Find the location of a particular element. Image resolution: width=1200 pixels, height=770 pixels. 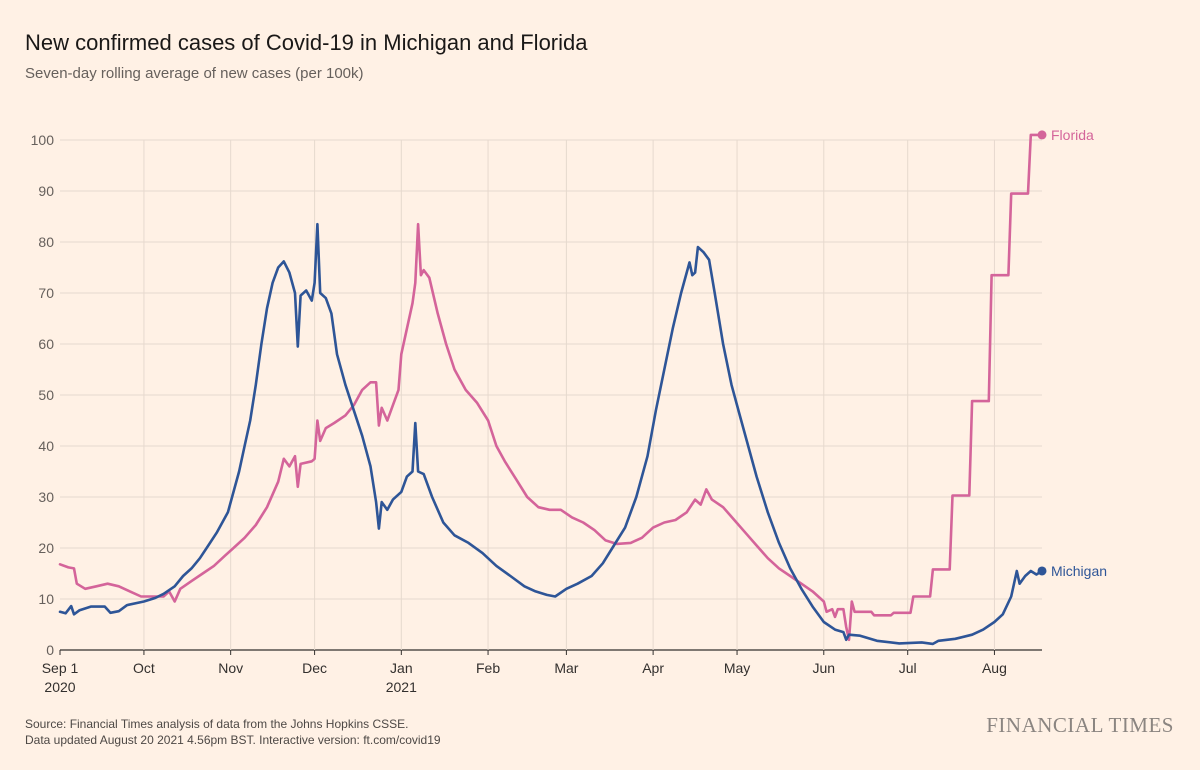

x-tick-label: Jul is located at coordinates (908, 668).